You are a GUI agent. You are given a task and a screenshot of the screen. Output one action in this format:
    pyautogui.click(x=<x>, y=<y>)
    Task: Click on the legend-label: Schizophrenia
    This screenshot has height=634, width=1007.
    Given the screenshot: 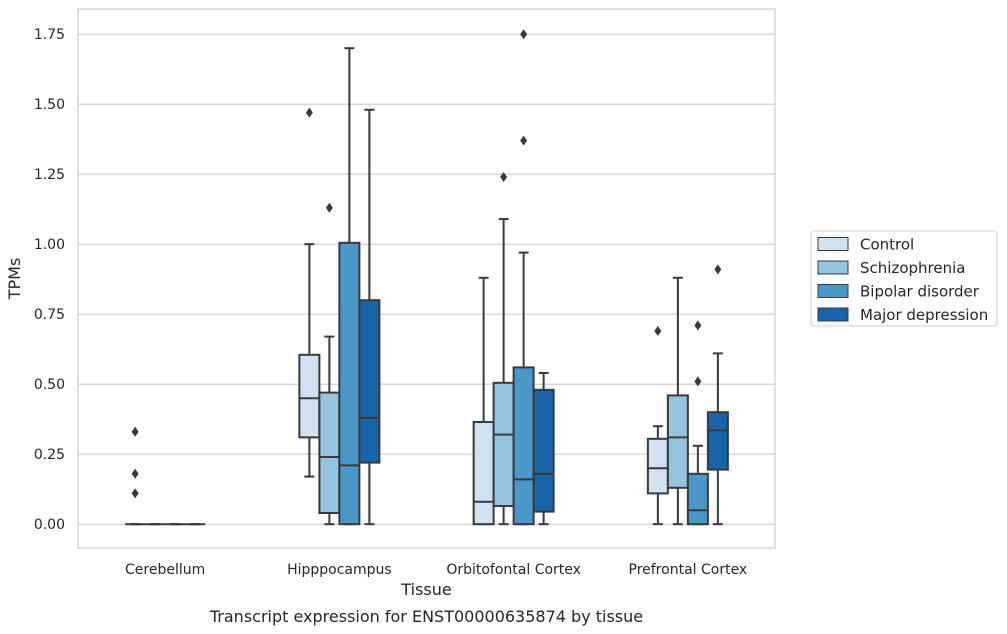 What is the action you would take?
    pyautogui.click(x=912, y=268)
    